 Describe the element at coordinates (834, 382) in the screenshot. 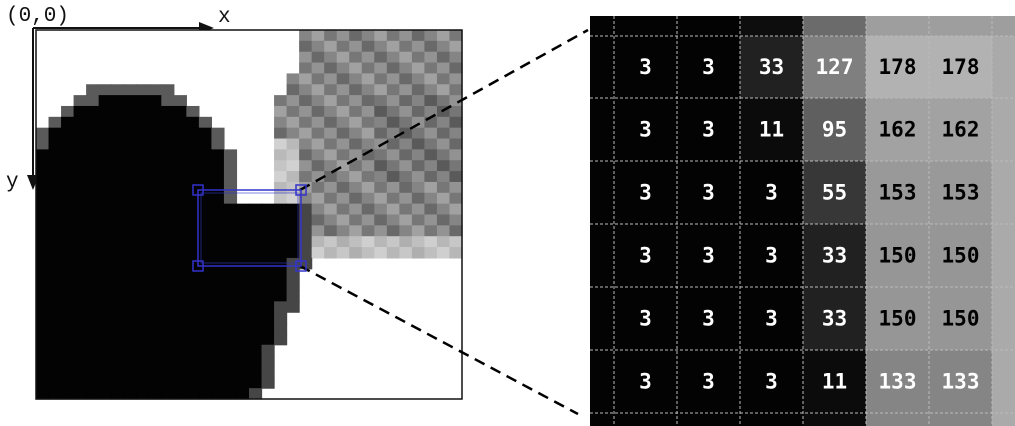

I see `pixel-value-label: 11` at that location.